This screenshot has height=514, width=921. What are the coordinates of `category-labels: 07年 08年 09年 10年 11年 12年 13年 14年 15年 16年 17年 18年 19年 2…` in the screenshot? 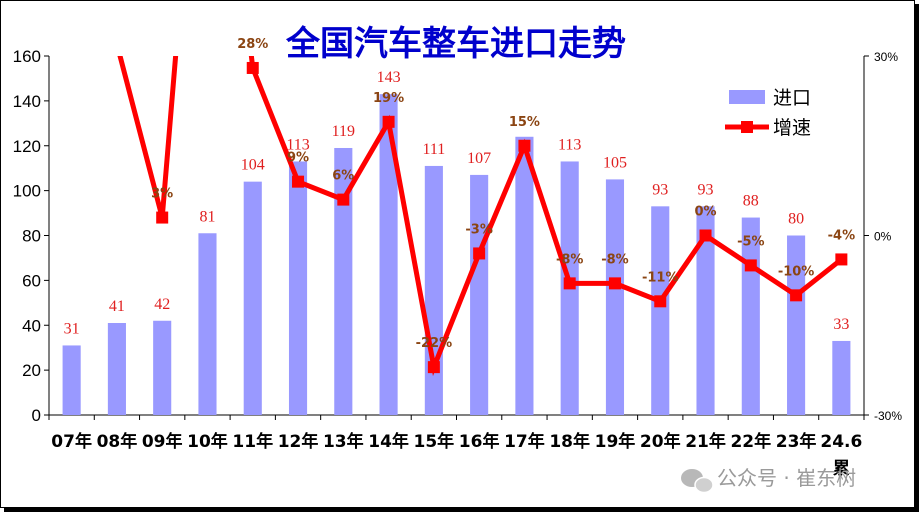 It's located at (456, 455).